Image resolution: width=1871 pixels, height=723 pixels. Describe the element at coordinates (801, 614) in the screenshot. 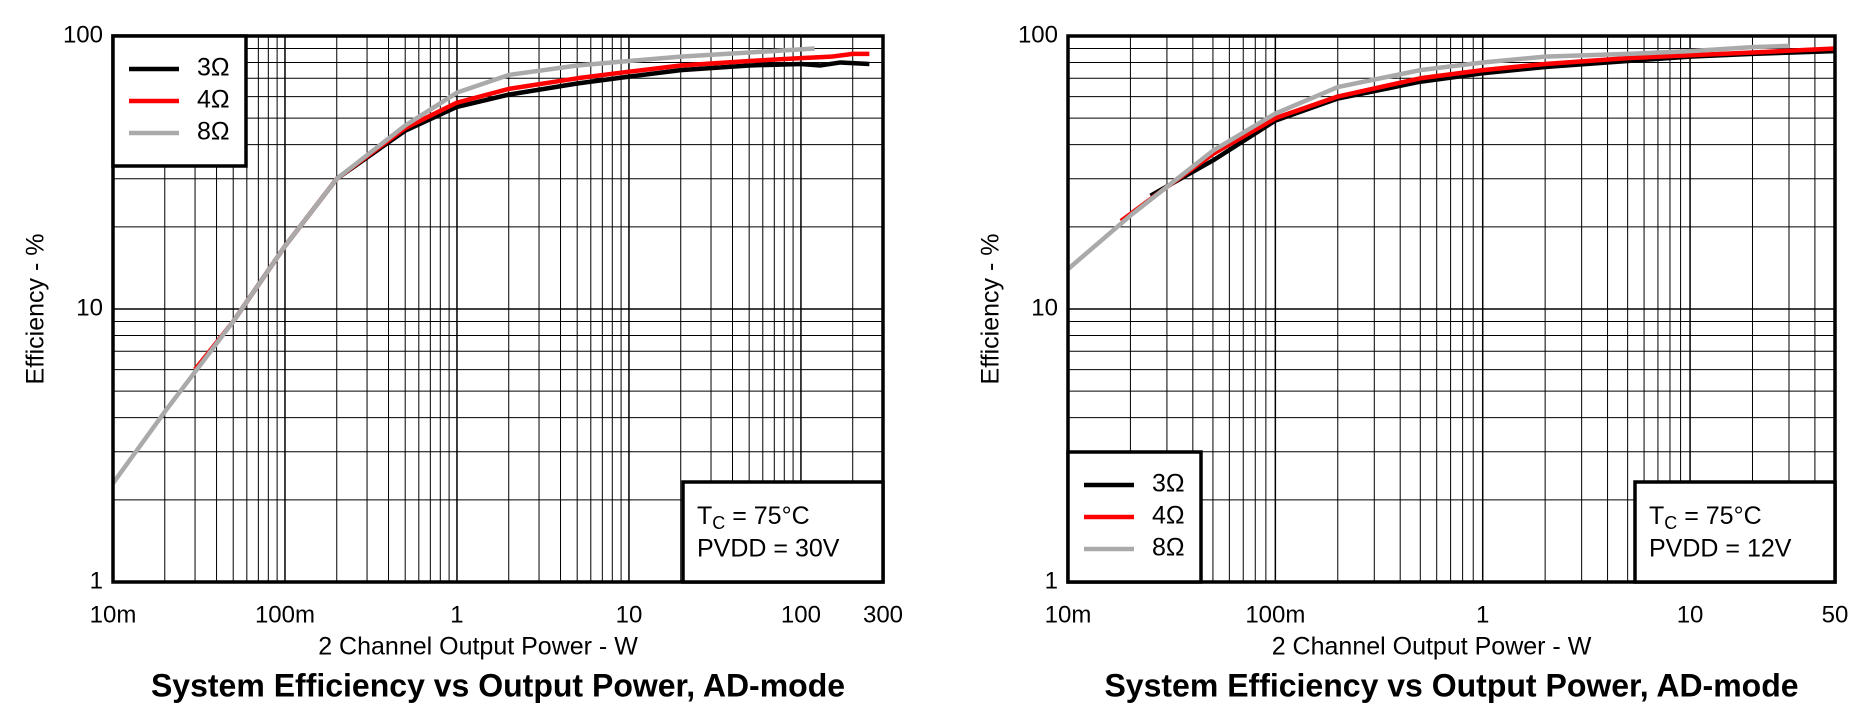

I see `x-tick-label: 100` at that location.